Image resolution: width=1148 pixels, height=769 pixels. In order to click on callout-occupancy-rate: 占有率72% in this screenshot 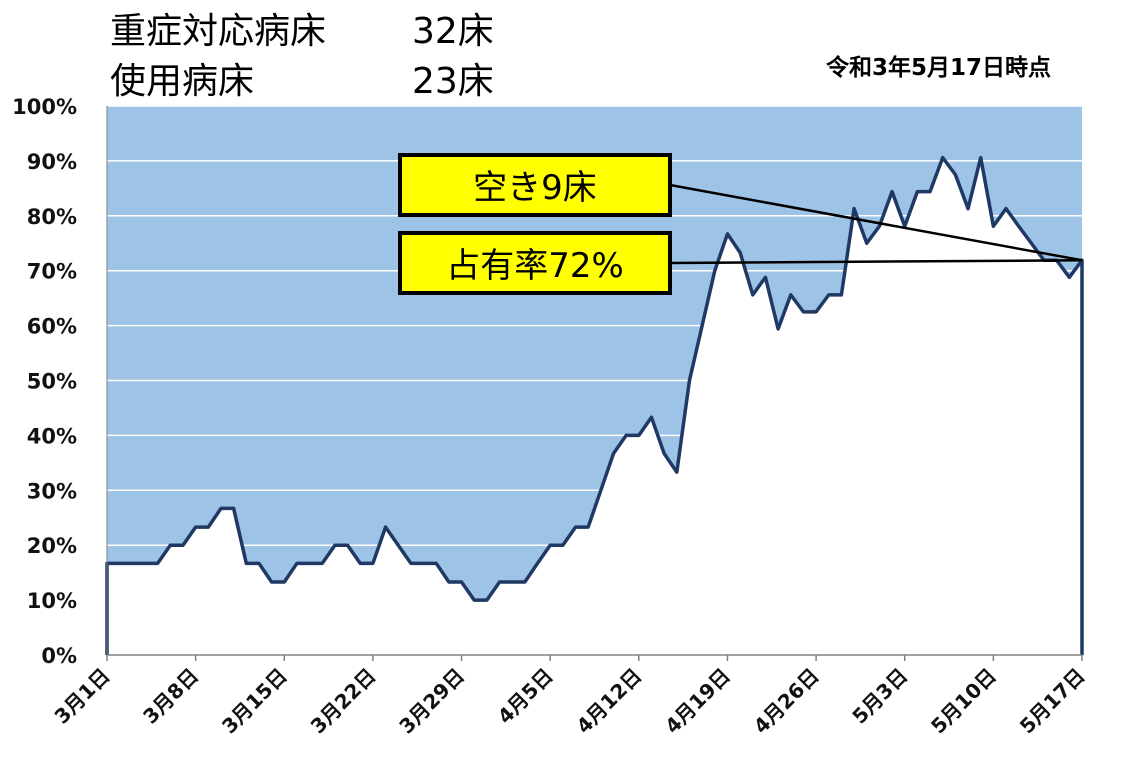, I will do `click(535, 263)`.